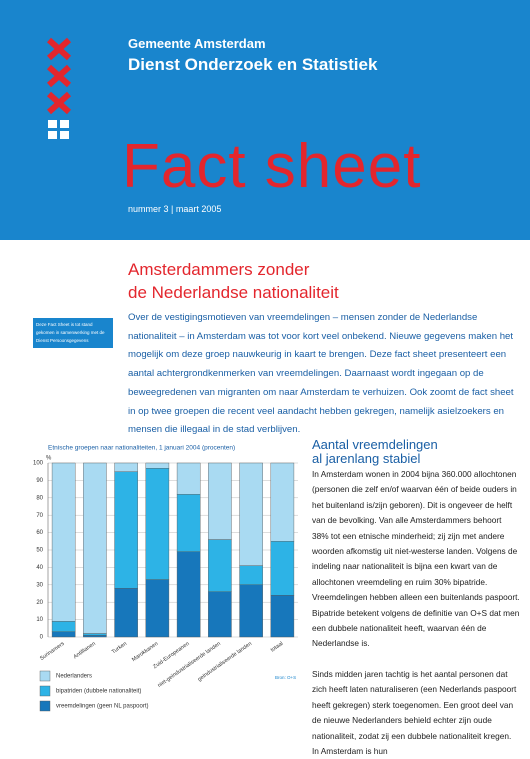  I want to click on section-title-line: al jarenlang stabiel, so click(366, 458).